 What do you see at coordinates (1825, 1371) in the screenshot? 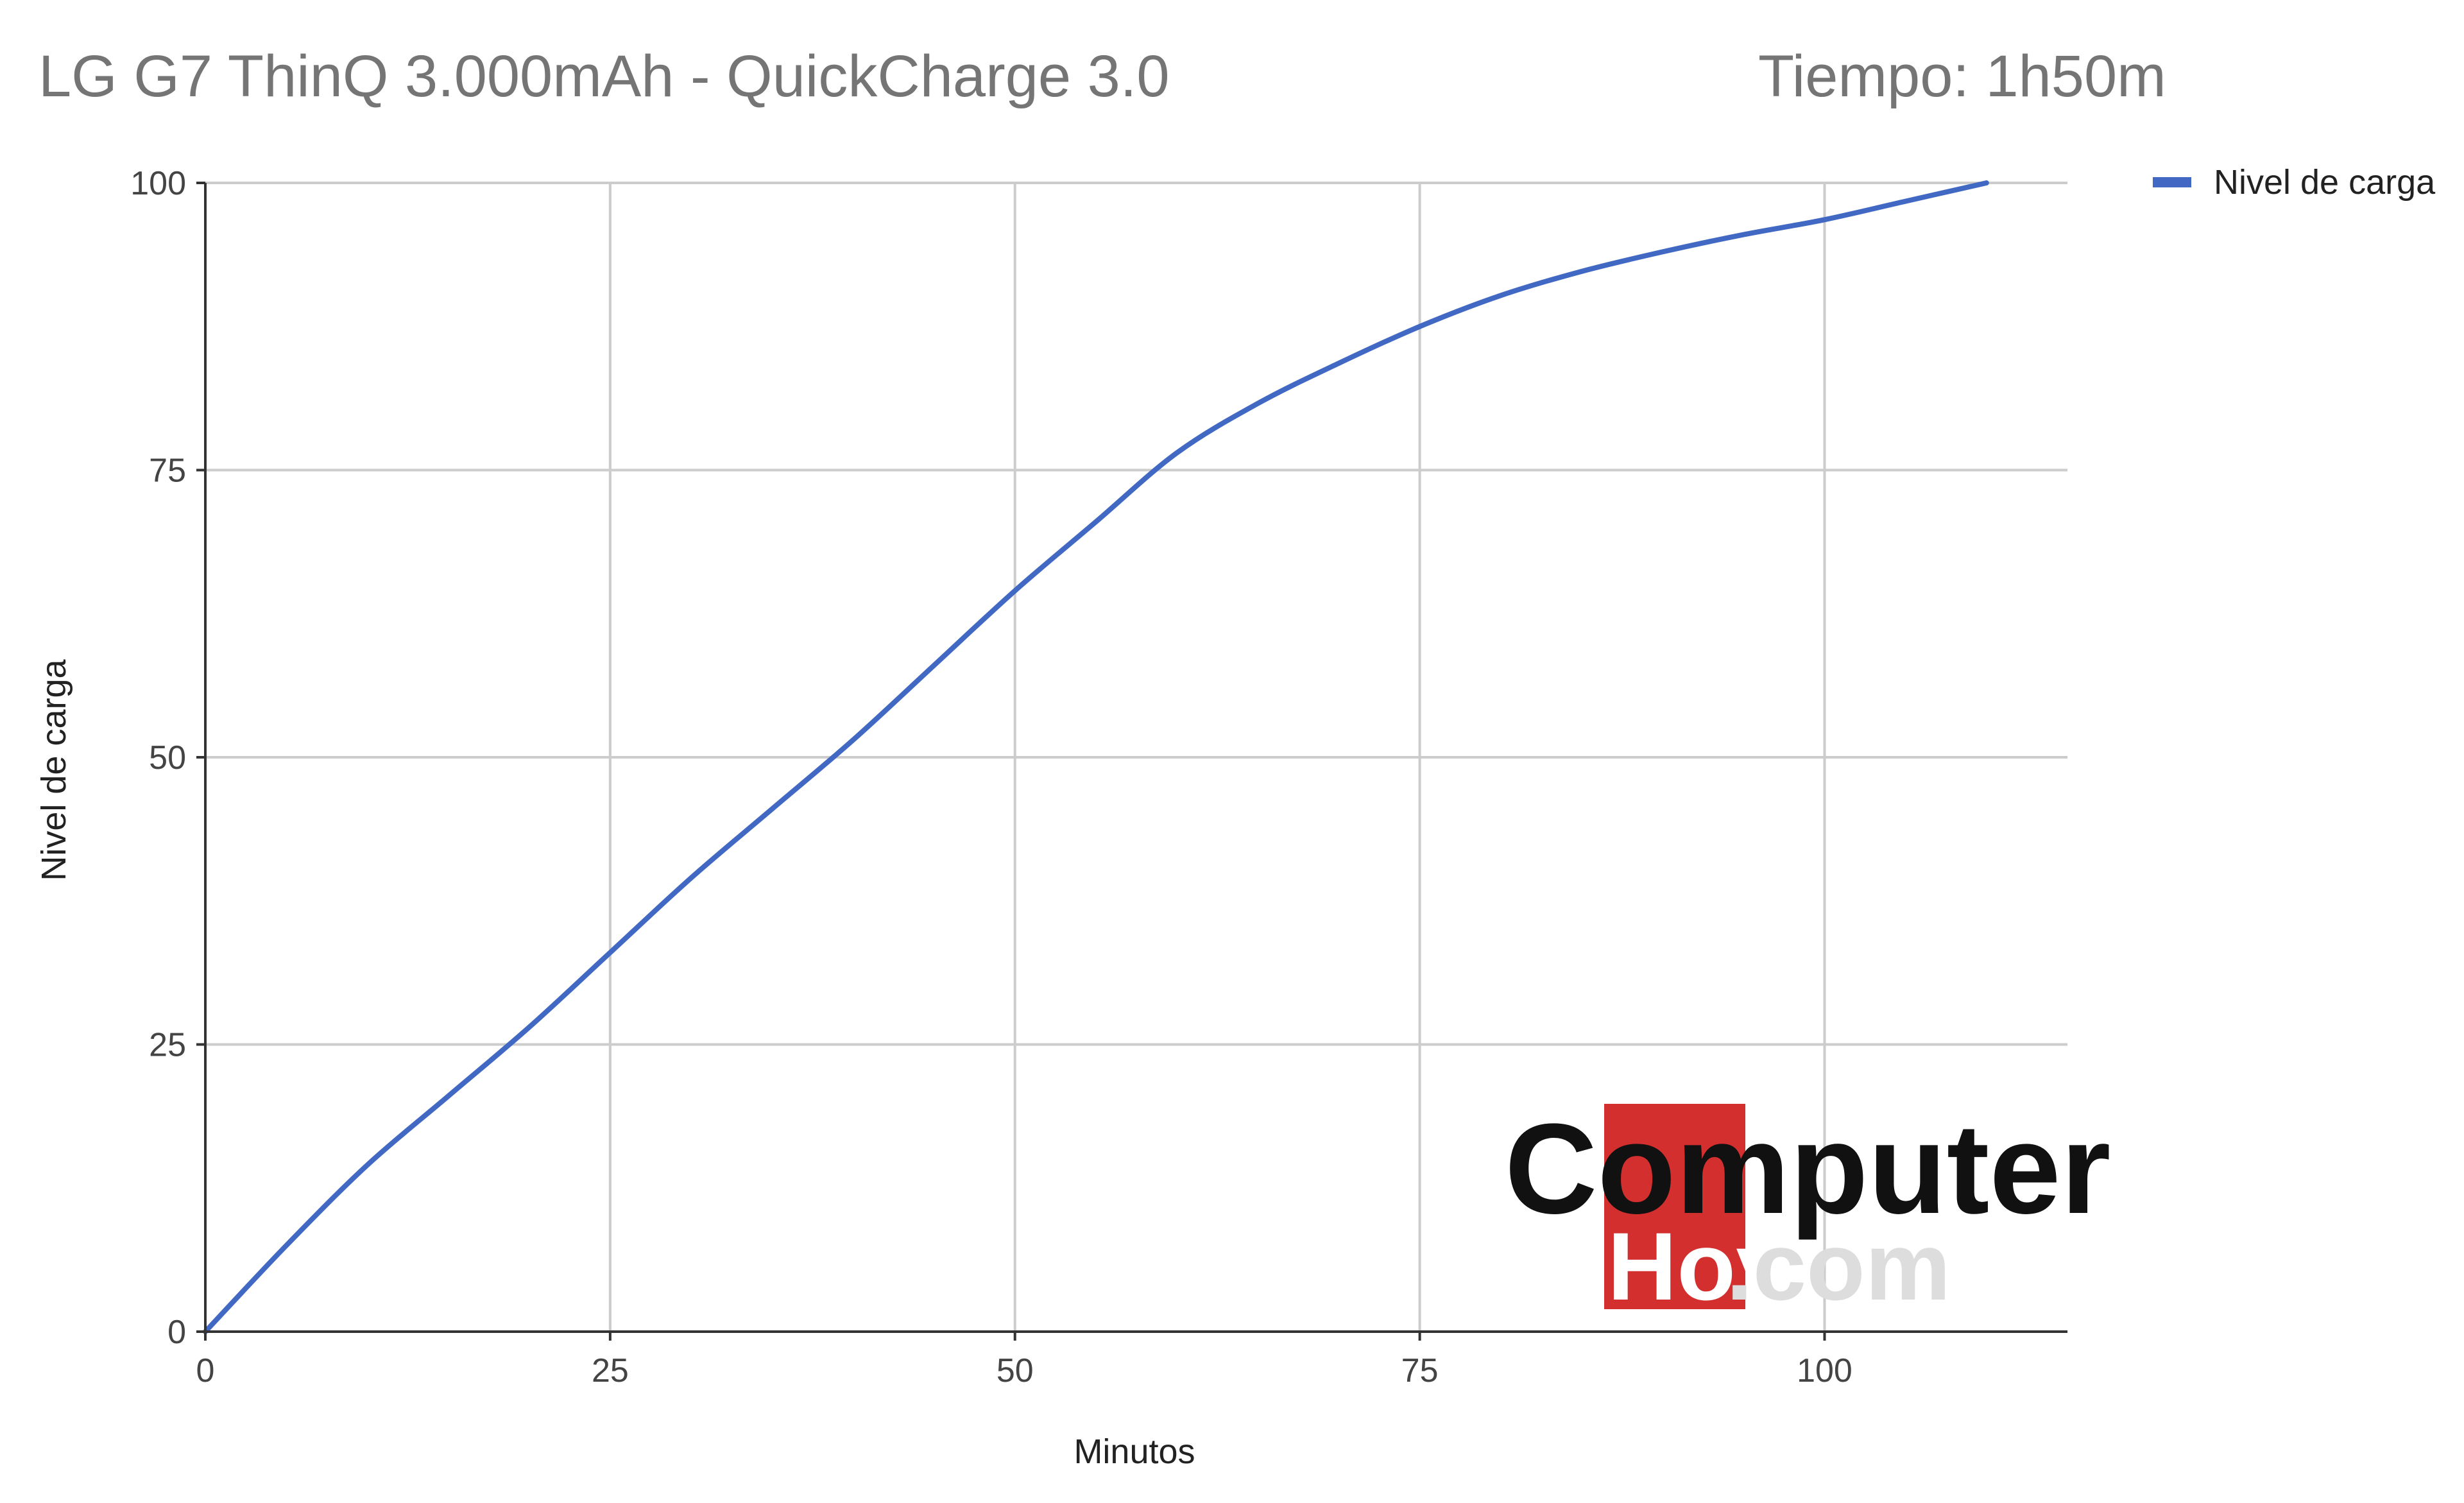
I see `x-tick-label: 100` at bounding box center [1825, 1371].